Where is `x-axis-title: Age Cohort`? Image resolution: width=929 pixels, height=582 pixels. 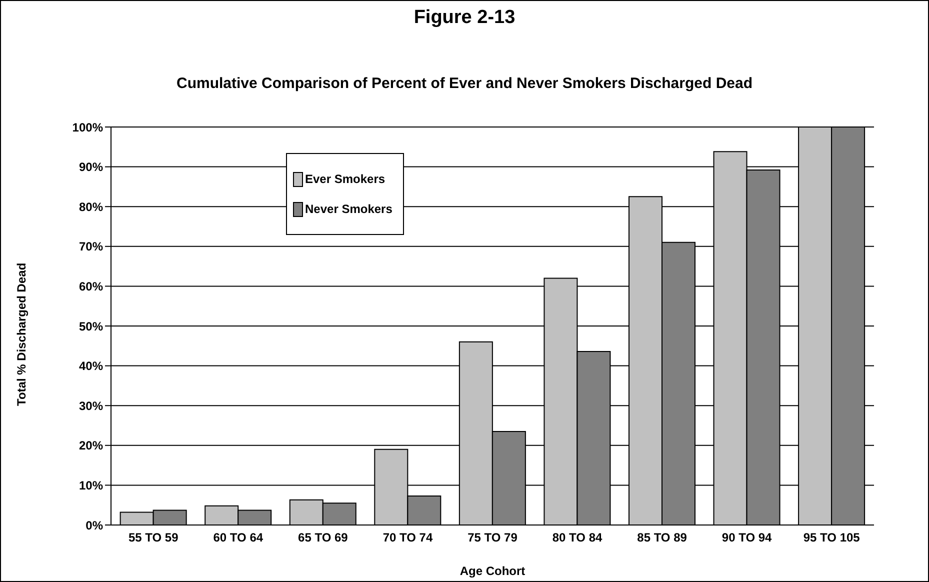
x-axis-title: Age Cohort is located at coordinates (493, 571).